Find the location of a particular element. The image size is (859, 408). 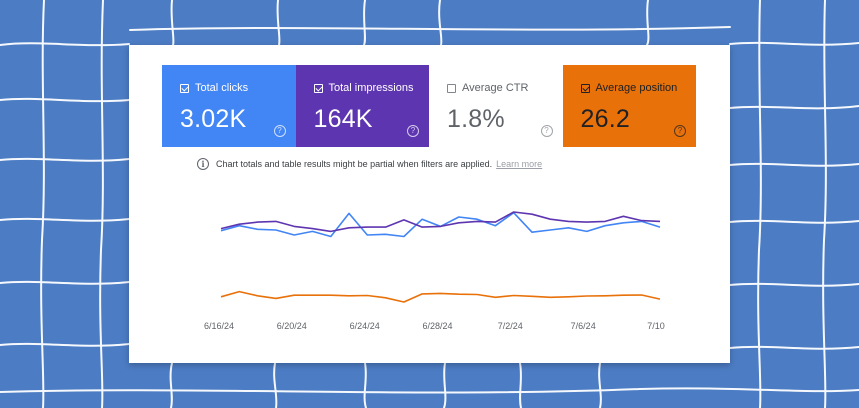

tile-header: Average CTR is located at coordinates (505, 88).